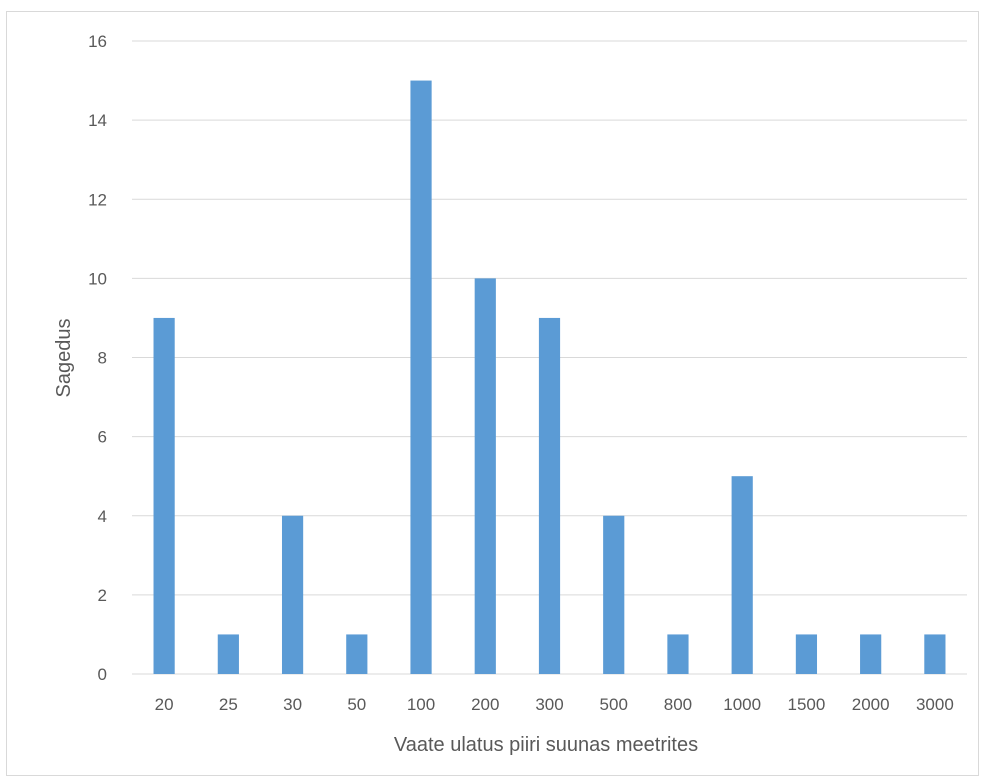  I want to click on y-tick-label: 16, so click(97, 41).